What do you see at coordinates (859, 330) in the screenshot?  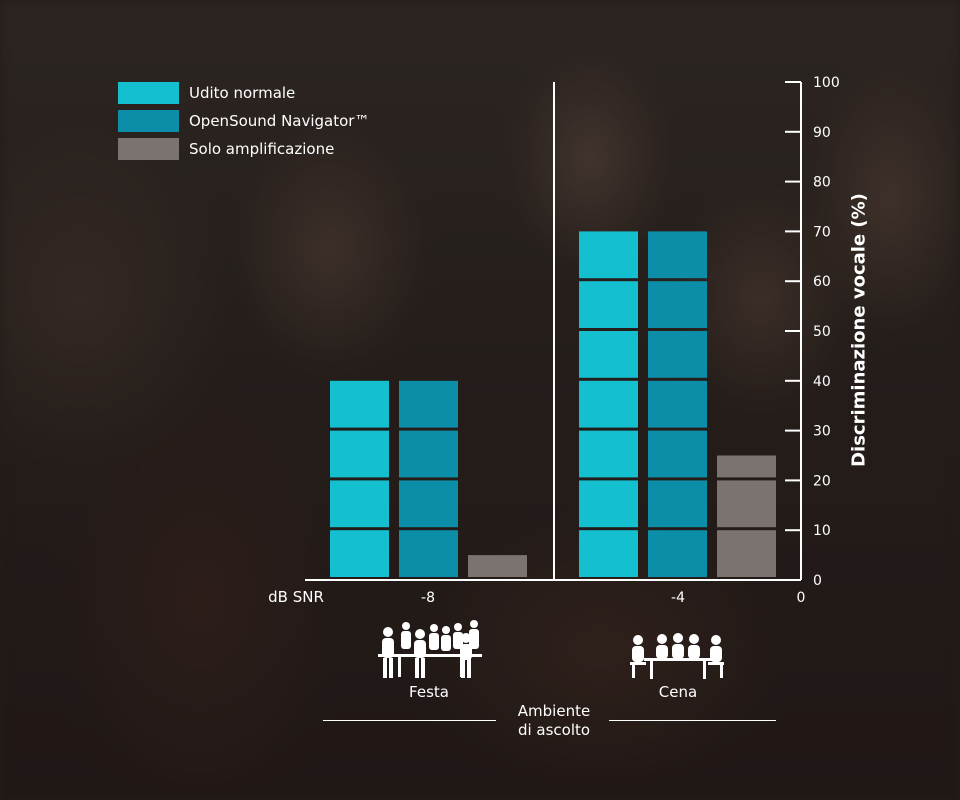 I see `y-axis-title-text: Discriminazione vocale (%)` at bounding box center [859, 330].